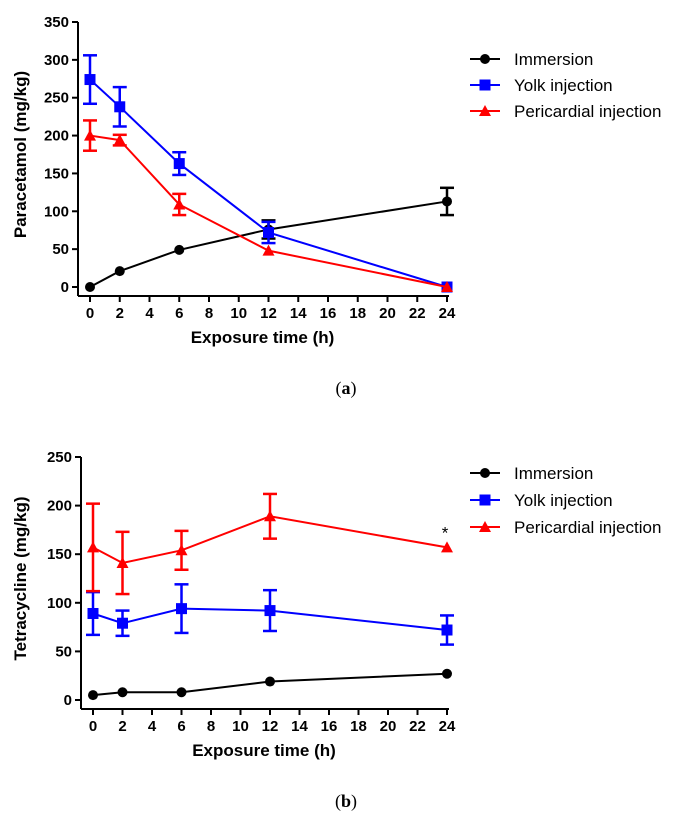 The width and height of the screenshot is (692, 825). Describe the element at coordinates (298, 313) in the screenshot. I see `x-tick-label: 14` at that location.